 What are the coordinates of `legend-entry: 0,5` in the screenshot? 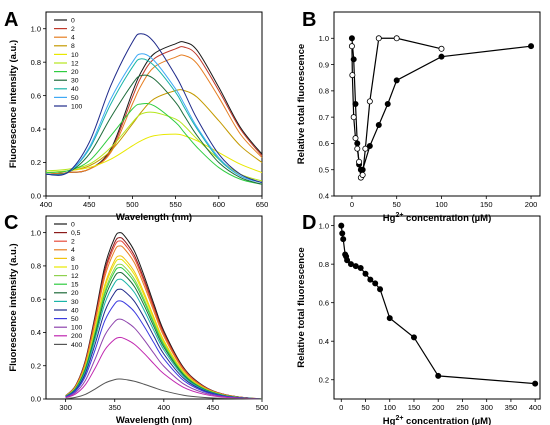 It's located at (76, 233).